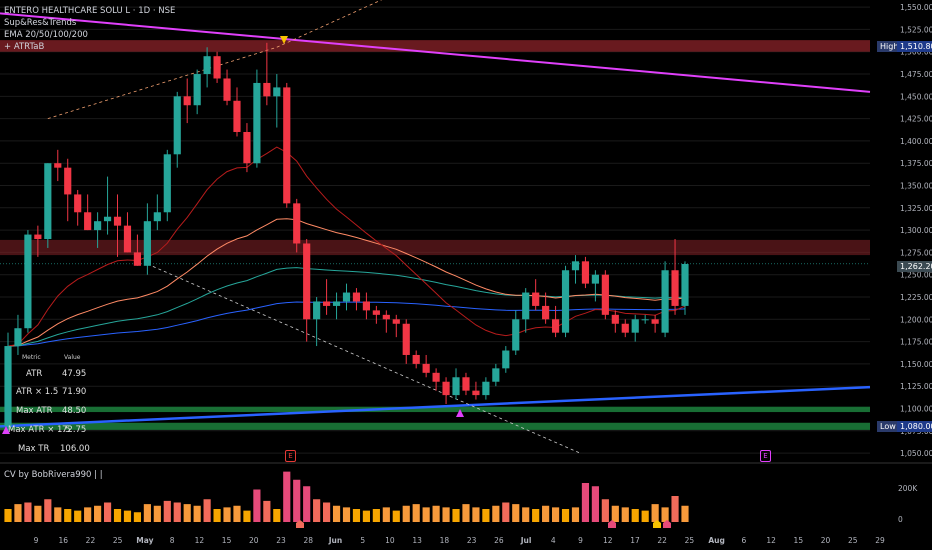 This screenshot has width=932, height=550. I want to click on price-tick-label: 1,100.00, so click(916, 408).